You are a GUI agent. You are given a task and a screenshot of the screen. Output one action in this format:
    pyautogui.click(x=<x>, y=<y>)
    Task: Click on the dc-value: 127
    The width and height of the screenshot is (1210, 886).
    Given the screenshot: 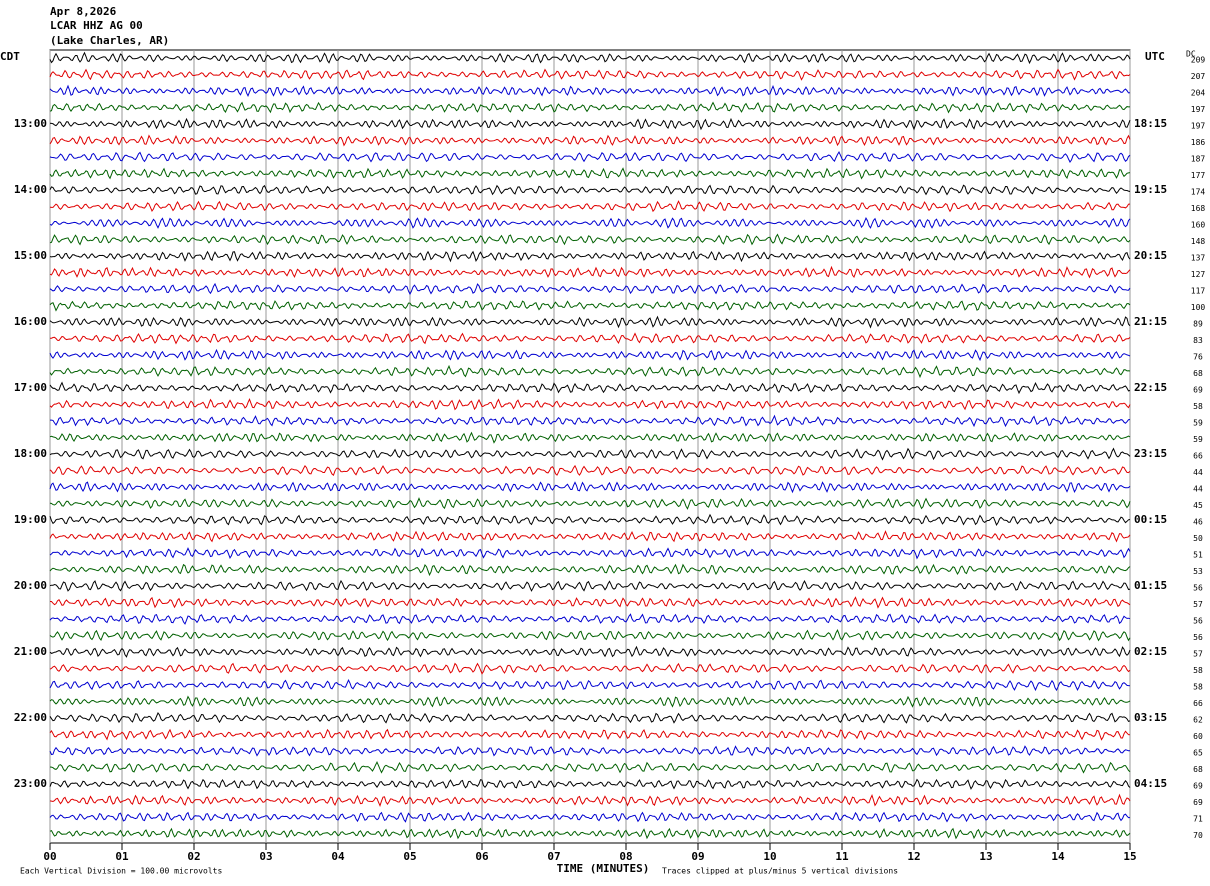 What is the action you would take?
    pyautogui.click(x=1198, y=274)
    